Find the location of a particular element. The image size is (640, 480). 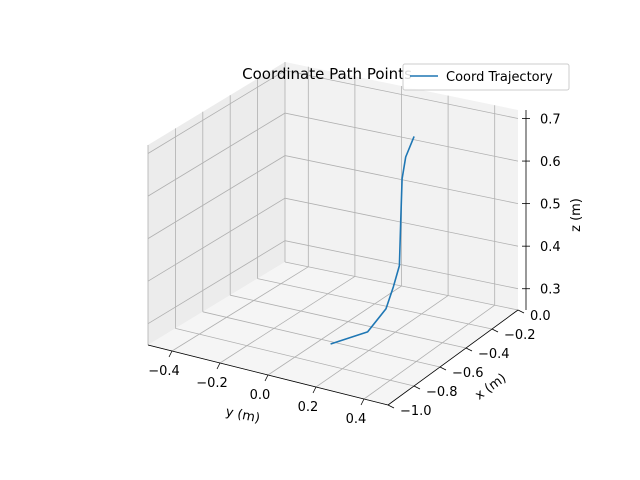

y-tick-label-3: 0.2 is located at coordinates (308, 407).